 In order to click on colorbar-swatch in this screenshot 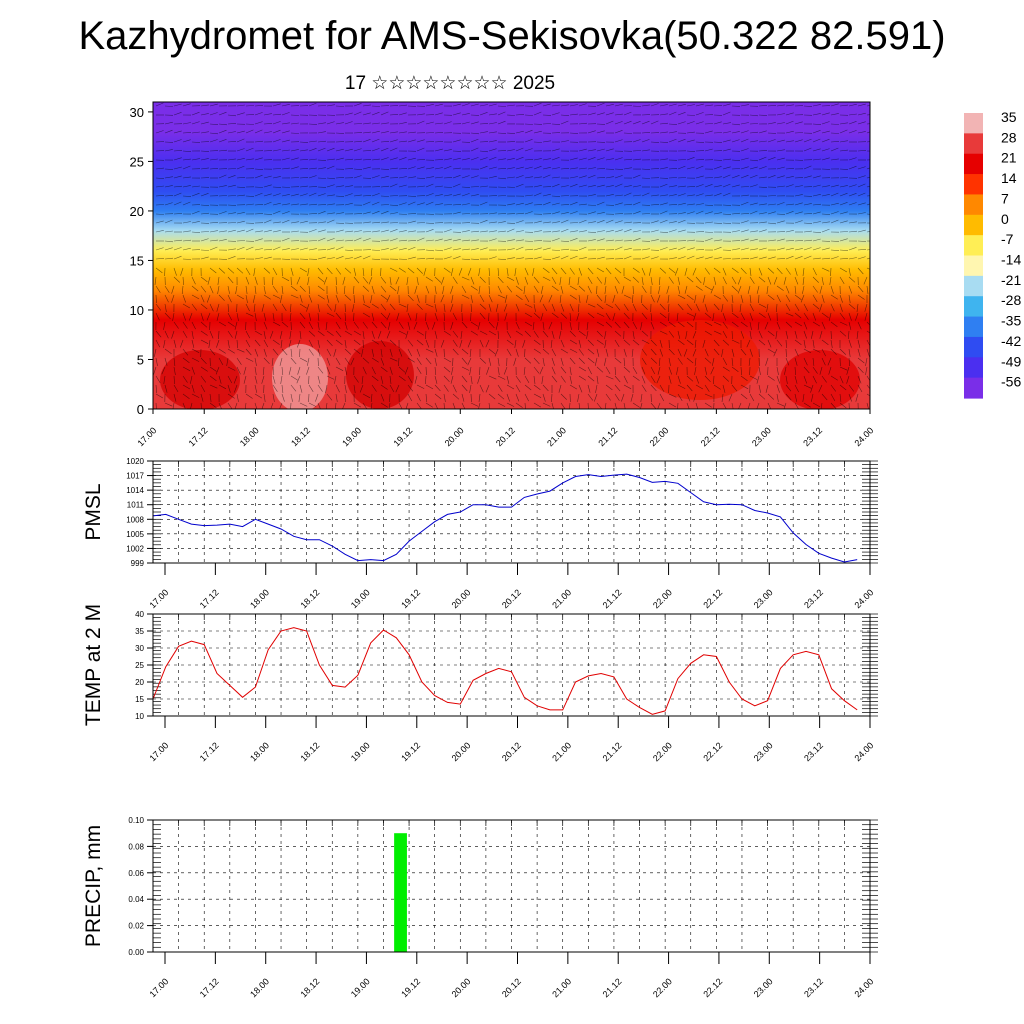, I will do `click(973, 266)`.